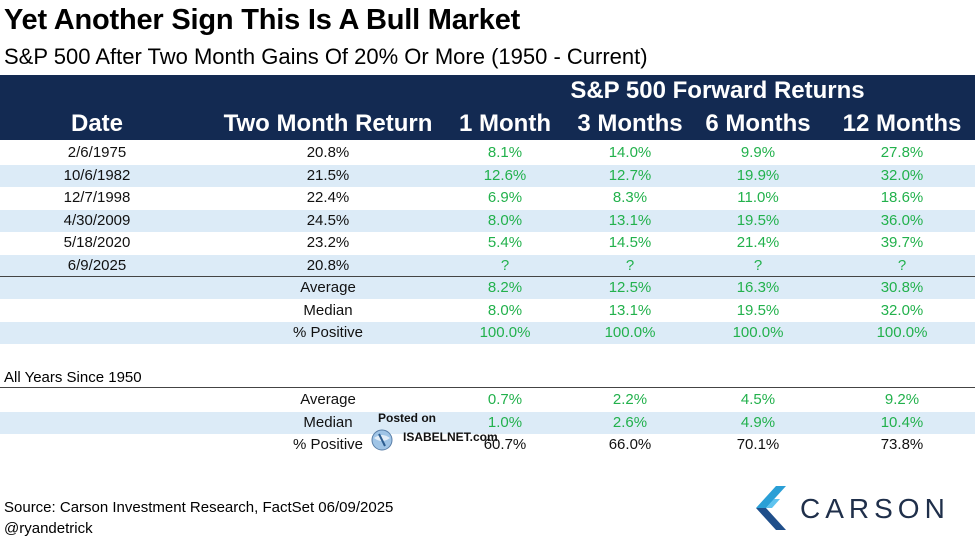  What do you see at coordinates (902, 152) in the screenshot?
I see `forward-return-cell: 27.8%` at bounding box center [902, 152].